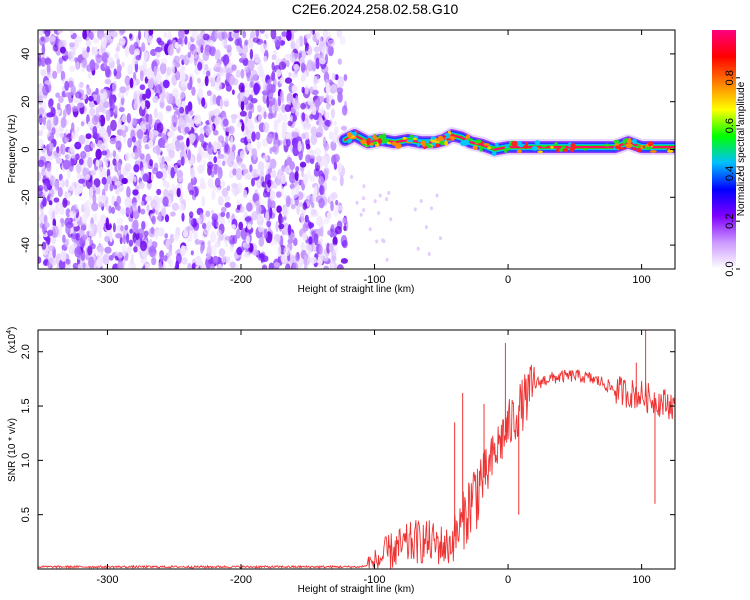 Image resolution: width=750 pixels, height=600 pixels. Describe the element at coordinates (730, 268) in the screenshot. I see `colorbar-tick-label: 0.0` at that location.